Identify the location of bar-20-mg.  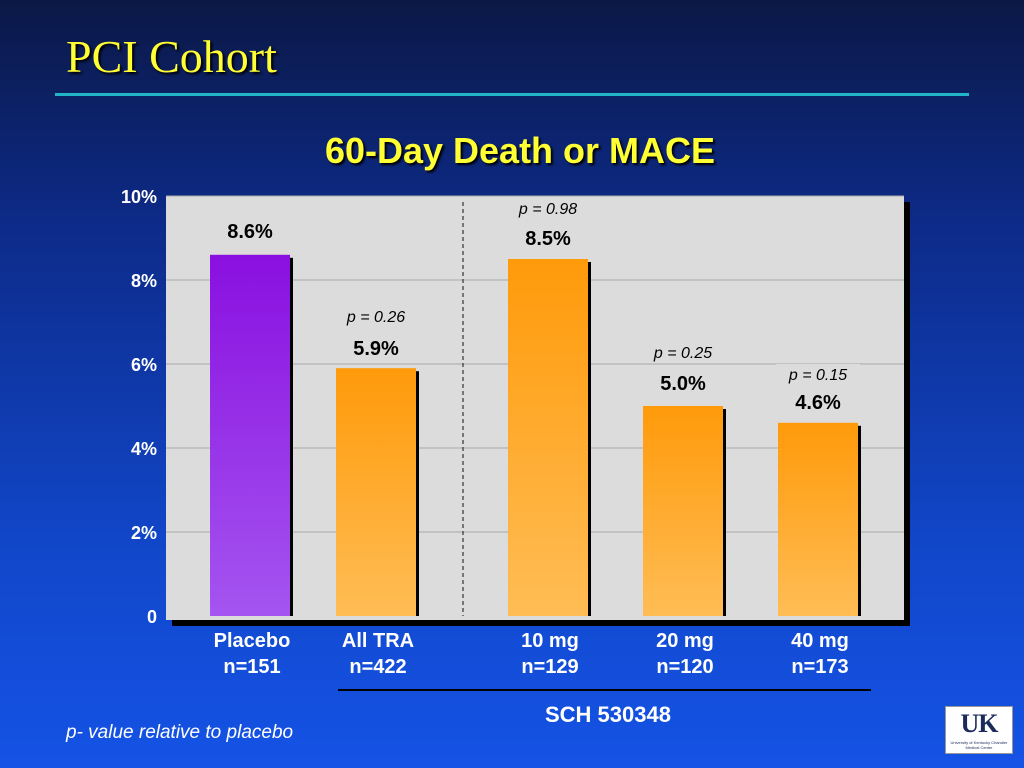
(683, 511).